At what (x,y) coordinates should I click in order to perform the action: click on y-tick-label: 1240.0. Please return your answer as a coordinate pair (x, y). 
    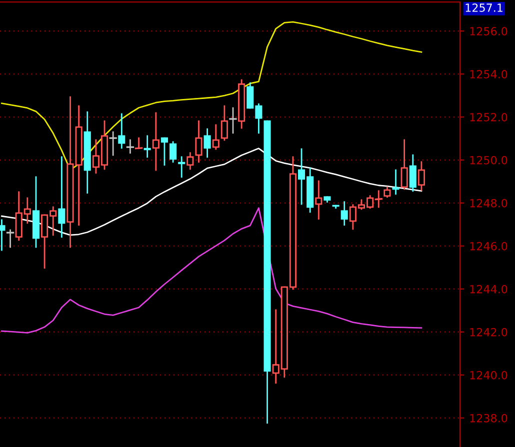
    Looking at the image, I should click on (489, 375).